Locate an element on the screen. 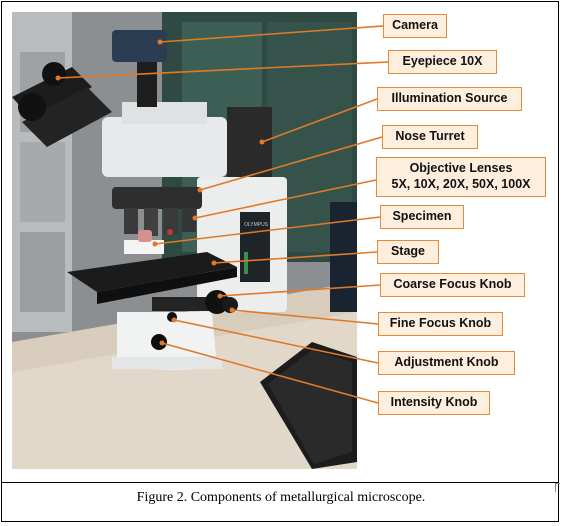  label-camera-text: Camera is located at coordinates (415, 25).